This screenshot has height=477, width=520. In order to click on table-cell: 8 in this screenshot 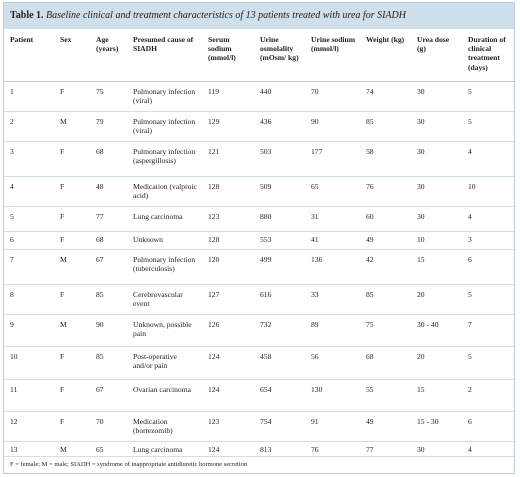, I will do `click(29, 299)`.